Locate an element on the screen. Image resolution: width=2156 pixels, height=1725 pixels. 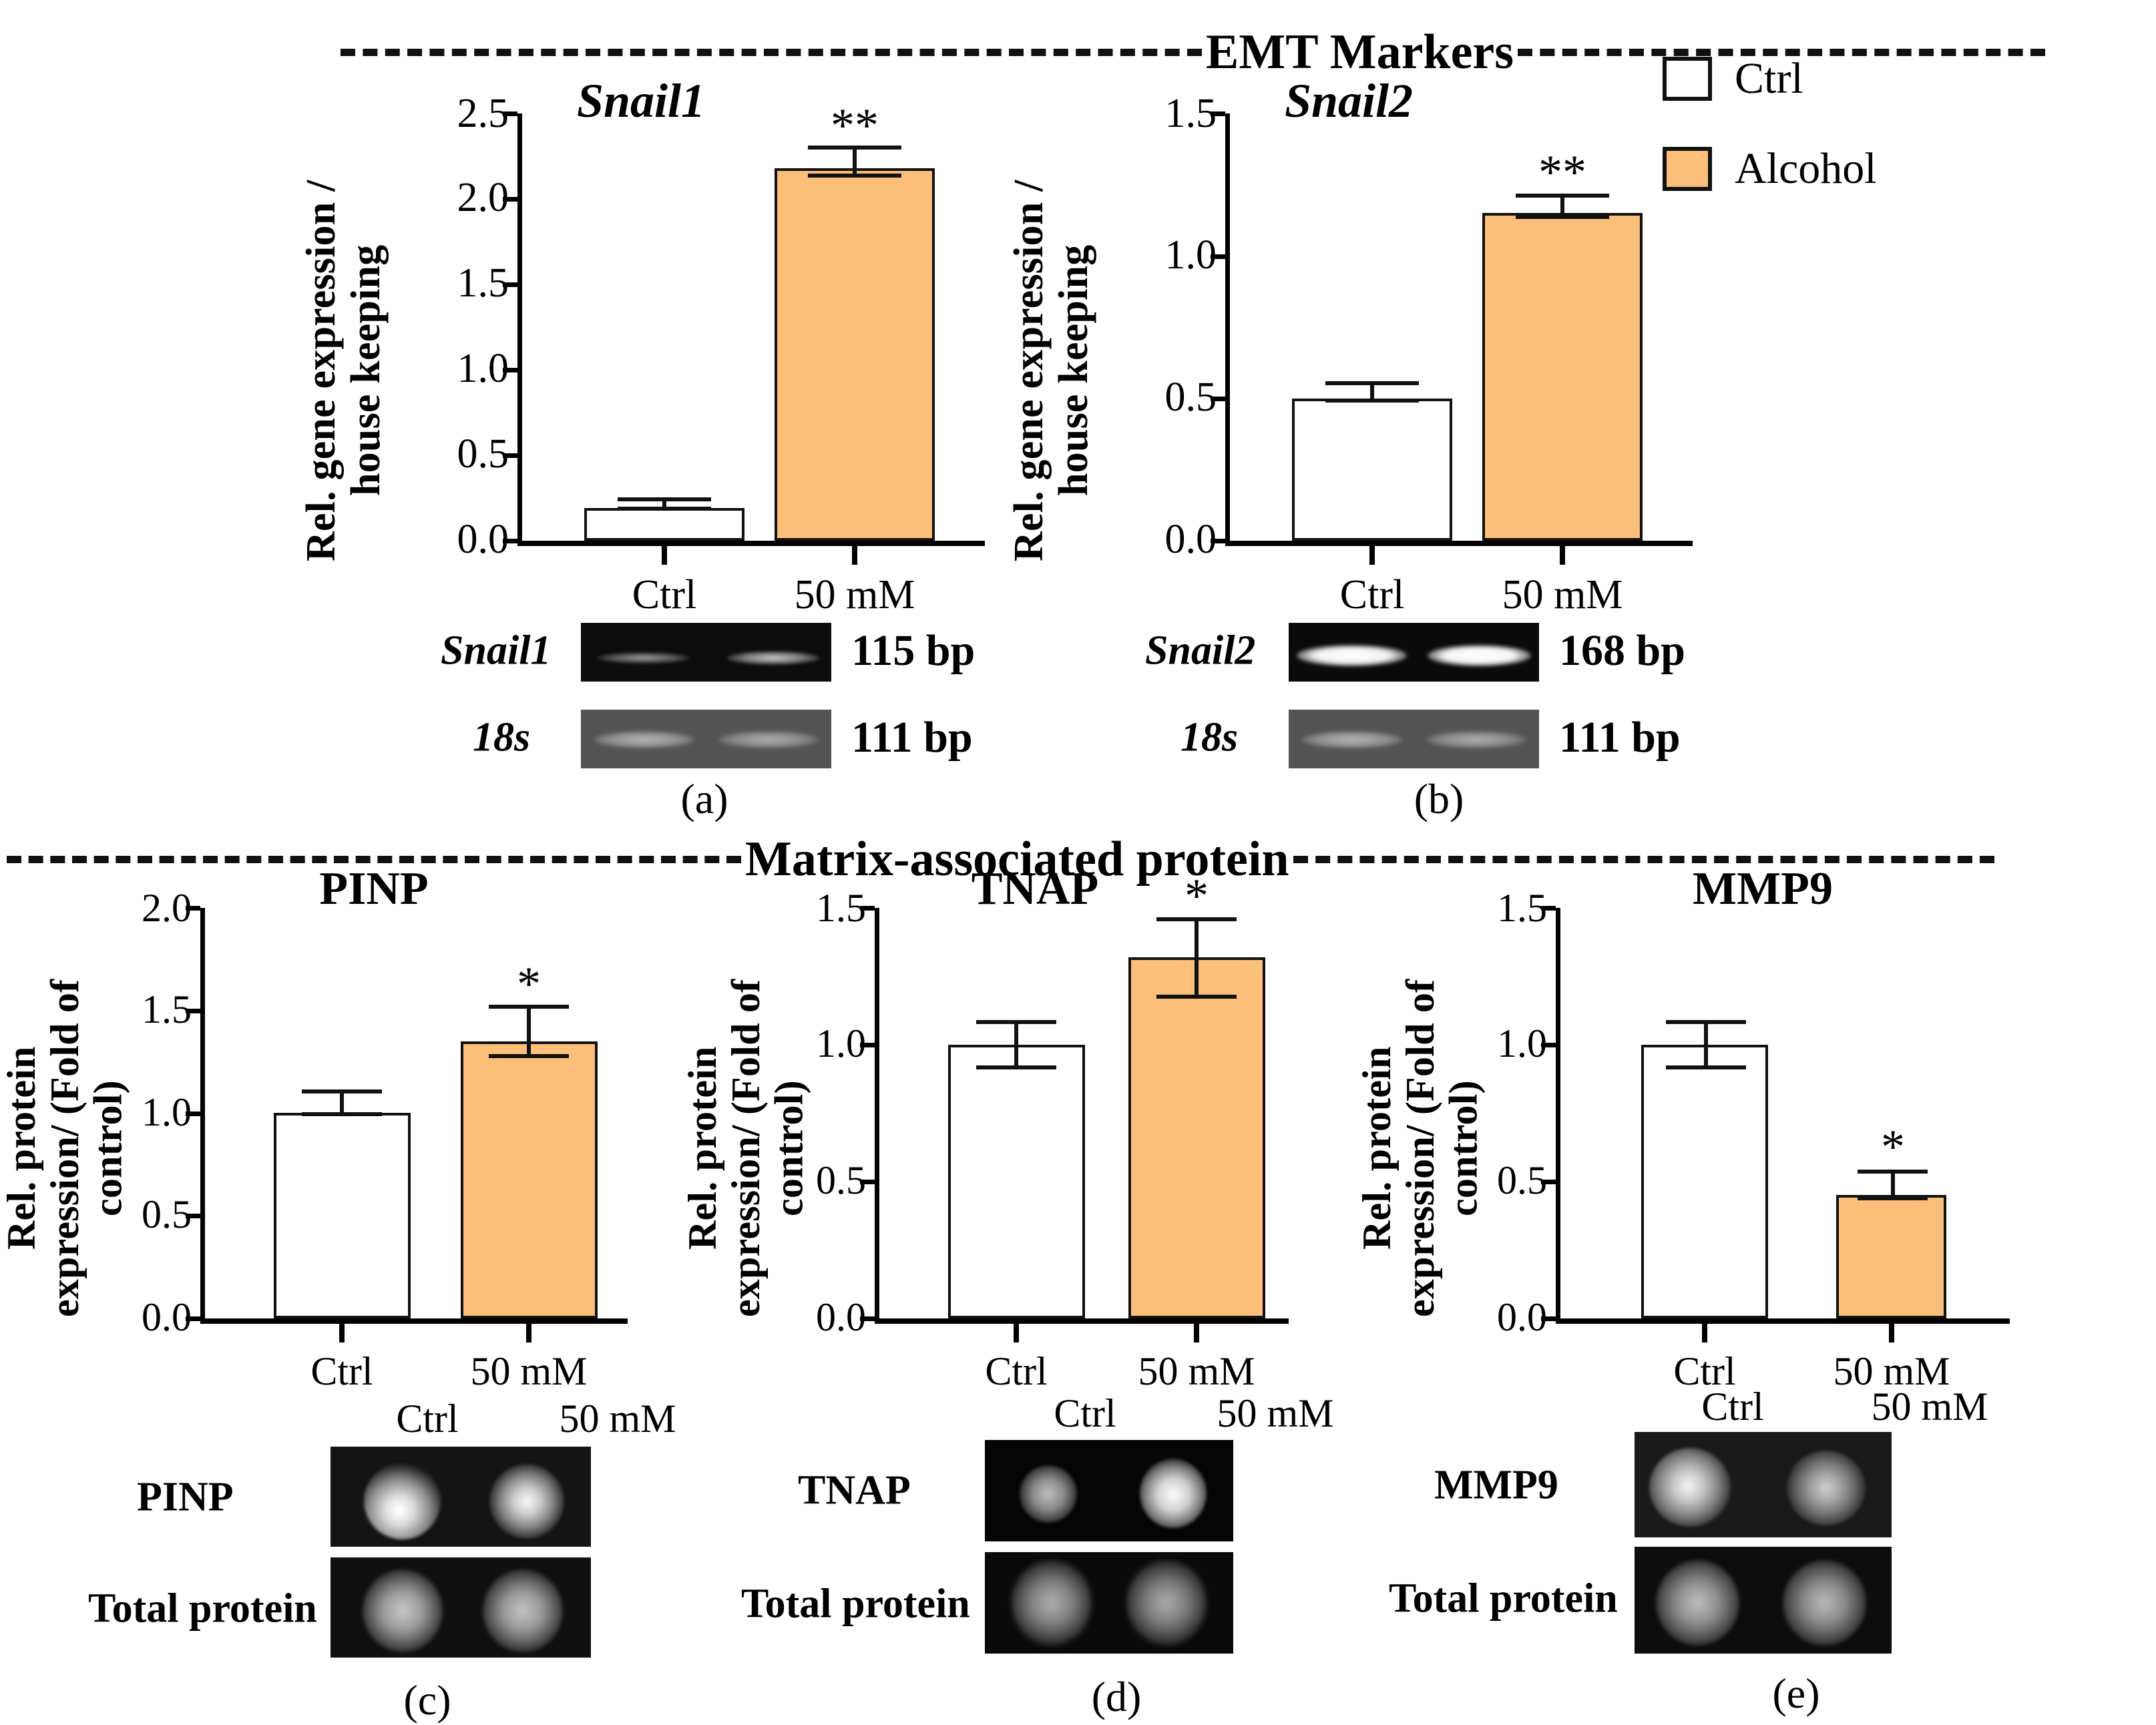
bar-ctrl-mmp9 is located at coordinates (1705, 1181).